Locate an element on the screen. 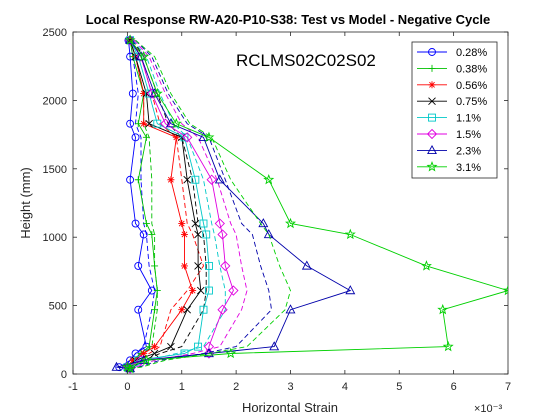 The image size is (560, 420). x-tick-label-6: 5 is located at coordinates (399, 387).